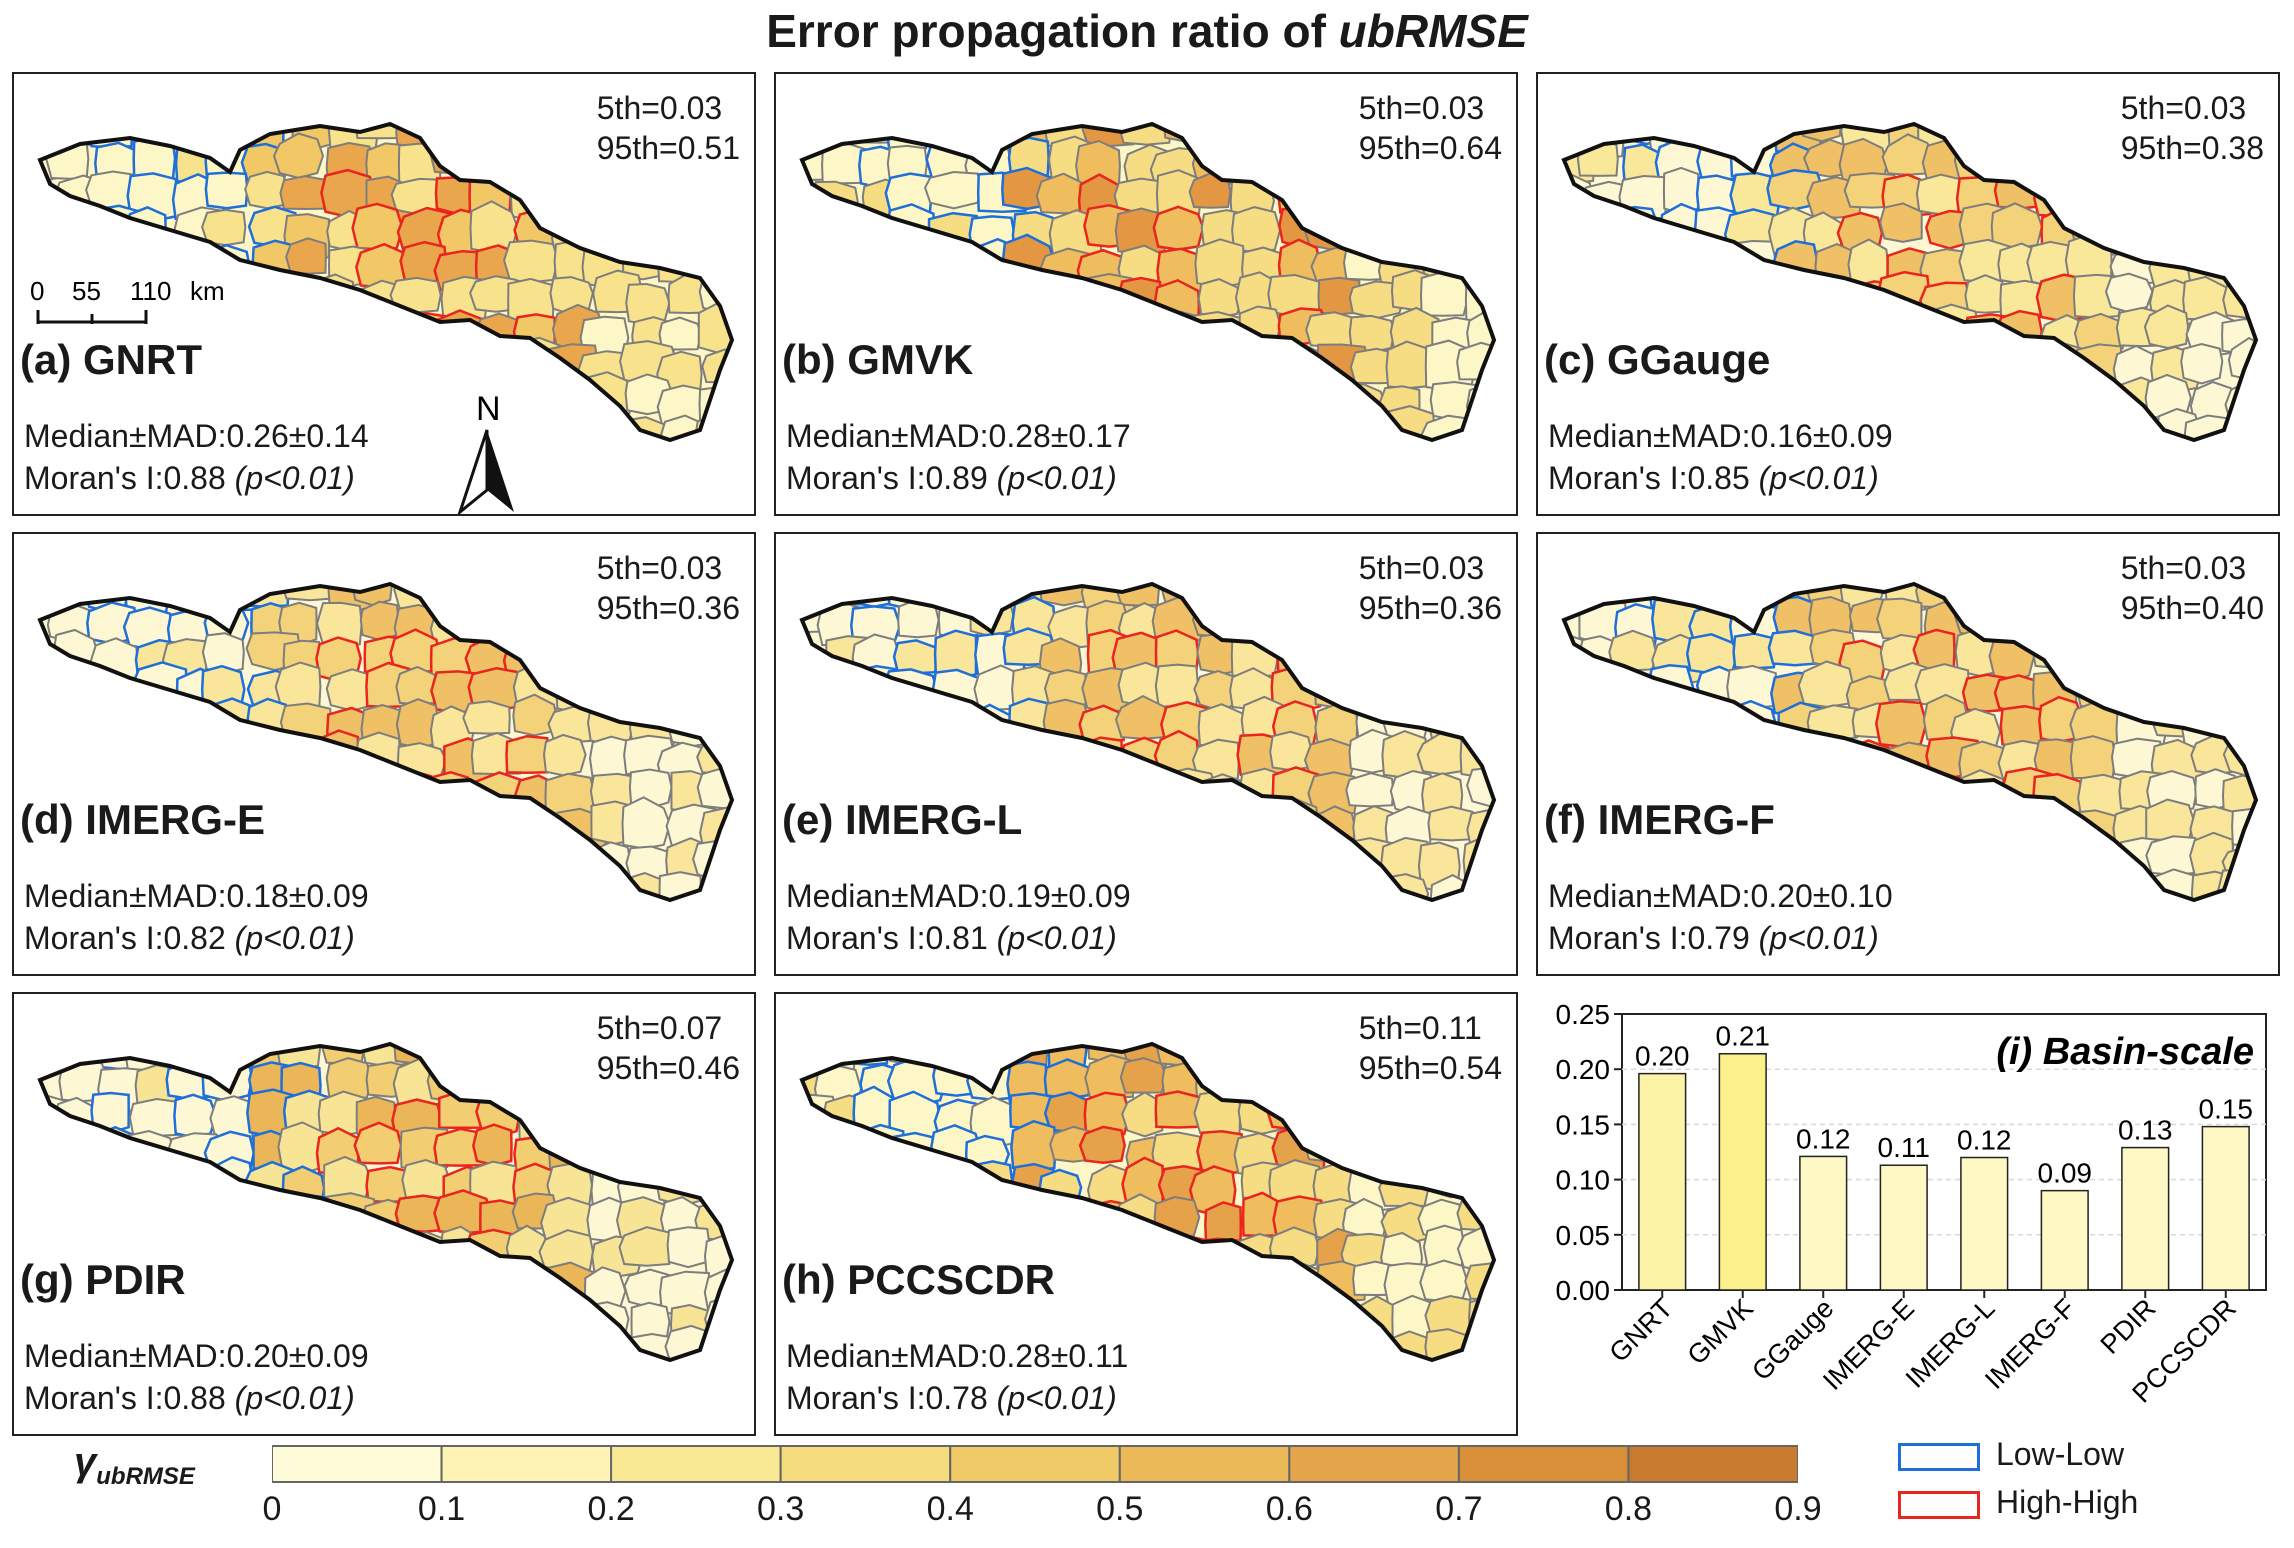 The height and width of the screenshot is (1548, 2294). What do you see at coordinates (196, 896) in the screenshot?
I see `median-mad-text: Median±MAD:0.18±0.09` at bounding box center [196, 896].